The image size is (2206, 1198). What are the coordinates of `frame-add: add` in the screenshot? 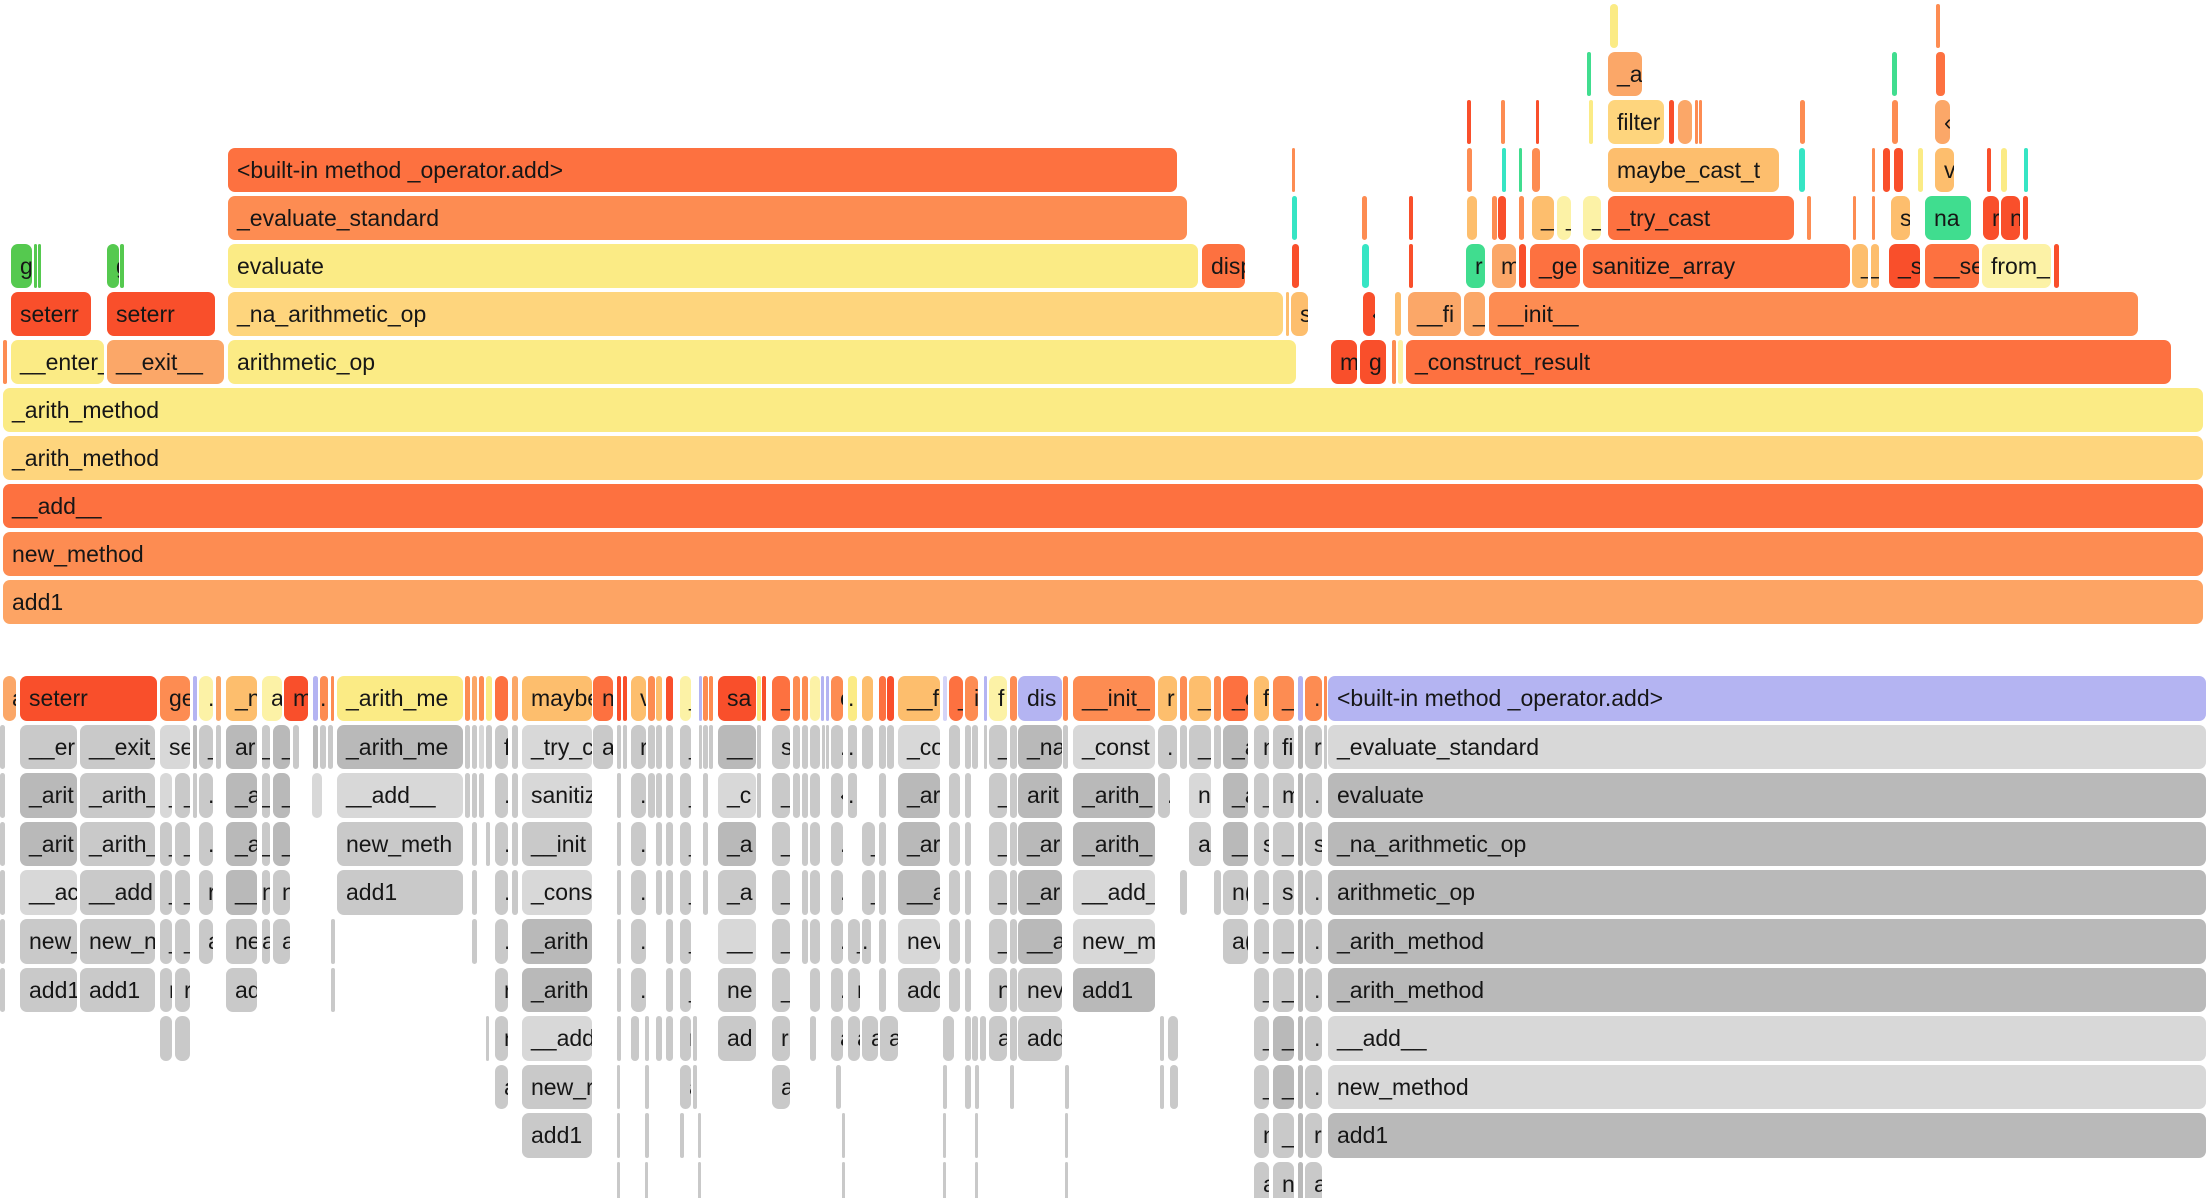 It's located at (1040, 1038).